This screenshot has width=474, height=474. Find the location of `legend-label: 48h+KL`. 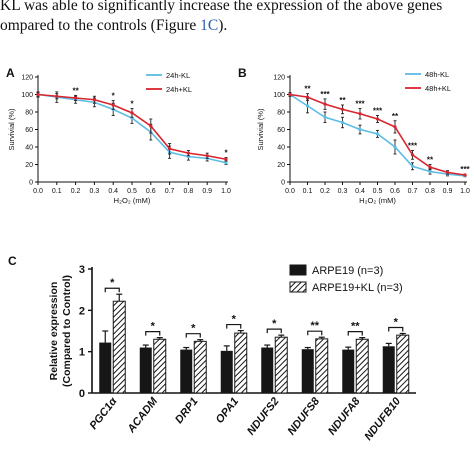

legend-label: 48h+KL is located at coordinates (438, 88).